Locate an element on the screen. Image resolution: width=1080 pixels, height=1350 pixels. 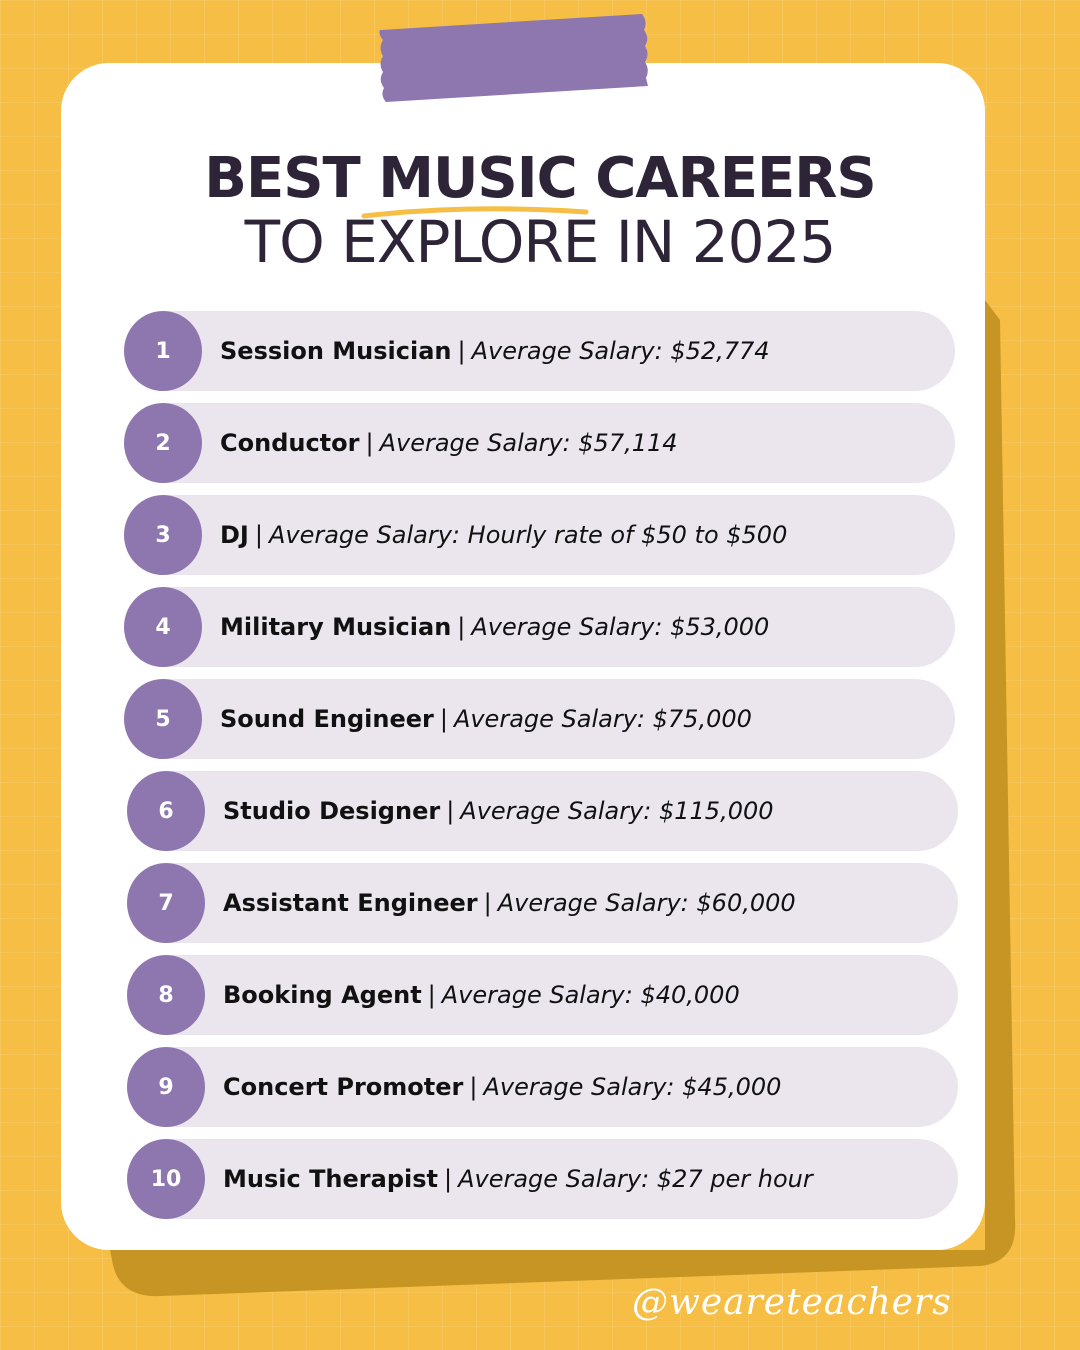
career-row: 8 Booking Agent | Average Salary: $40,000 is located at coordinates (542, 995).